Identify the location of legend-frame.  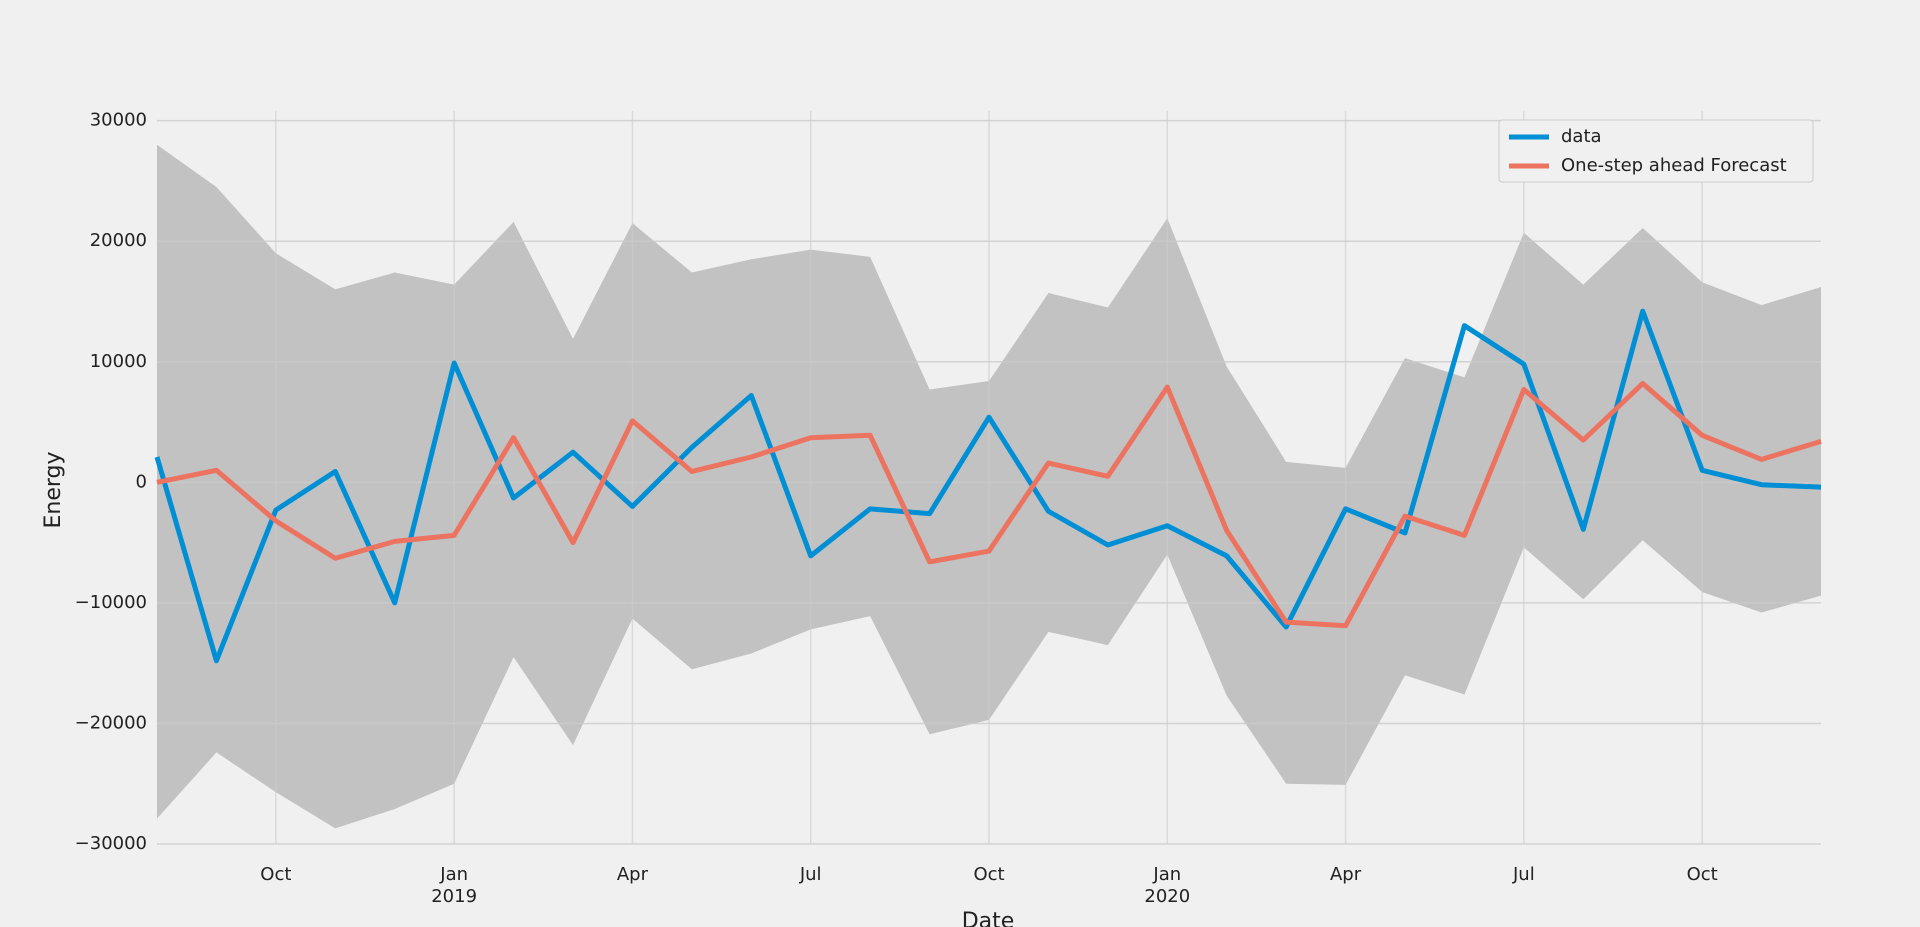
(1656, 151).